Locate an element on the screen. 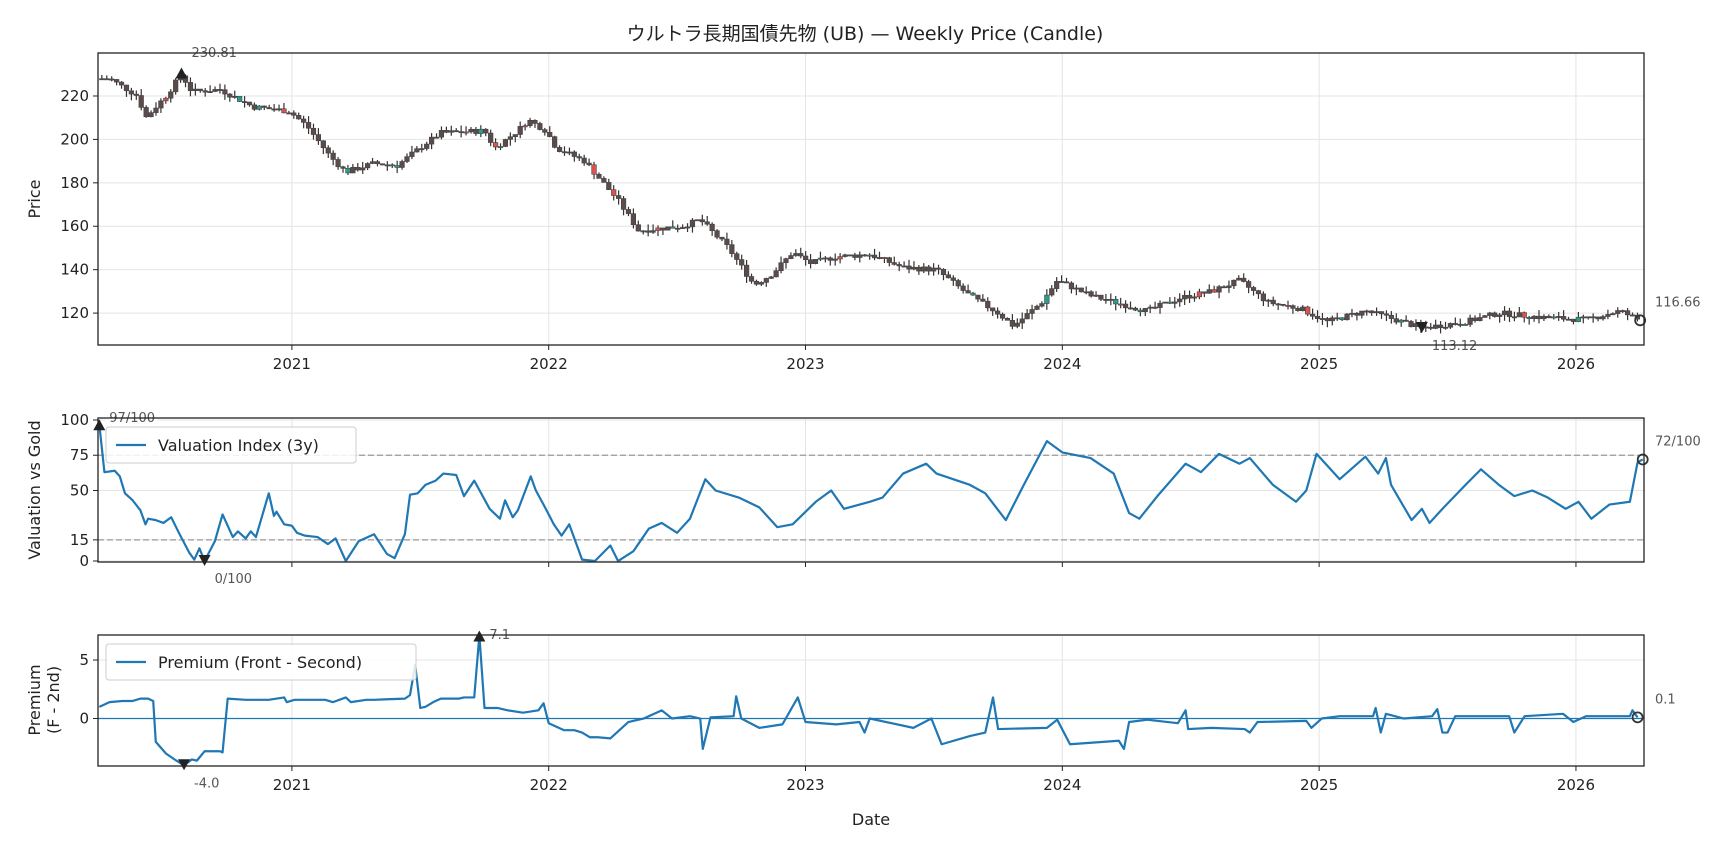  y-tick-label: 220 is located at coordinates (74, 96).